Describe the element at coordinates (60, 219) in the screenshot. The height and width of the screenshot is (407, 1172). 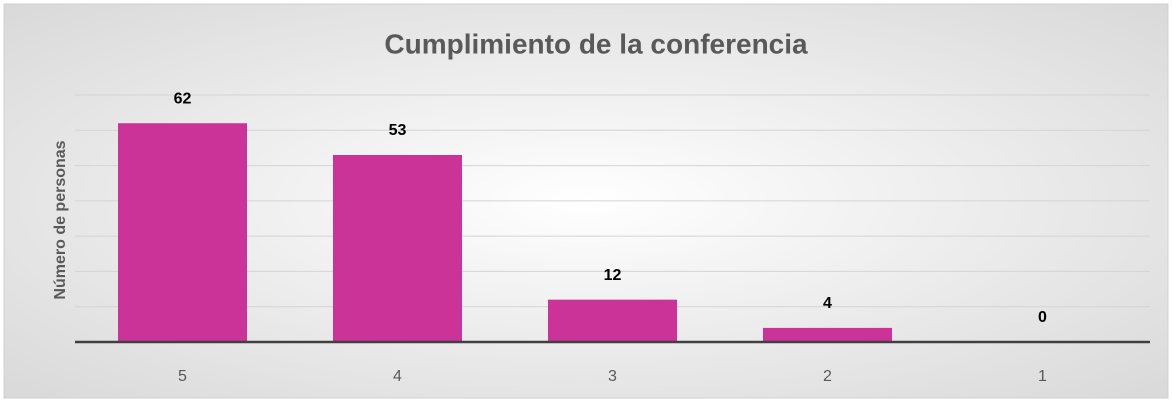
I see `y-axis-label: Número de personas` at that location.